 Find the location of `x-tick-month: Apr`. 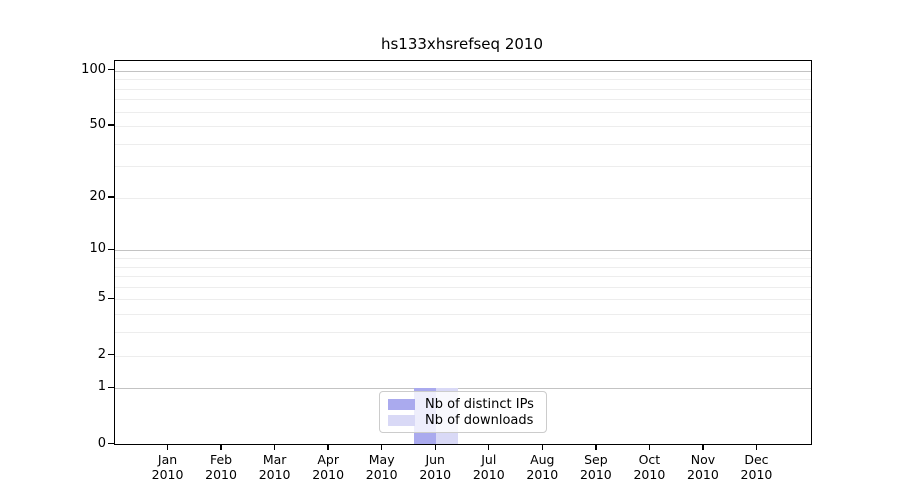

x-tick-month: Apr is located at coordinates (328, 459).